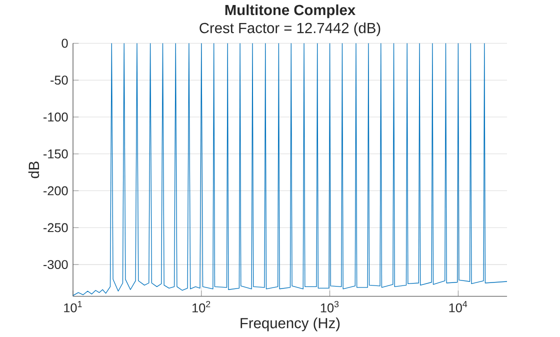  What do you see at coordinates (201, 306) in the screenshot?
I see `x-tick-label: 10$^{2}$` at bounding box center [201, 306].